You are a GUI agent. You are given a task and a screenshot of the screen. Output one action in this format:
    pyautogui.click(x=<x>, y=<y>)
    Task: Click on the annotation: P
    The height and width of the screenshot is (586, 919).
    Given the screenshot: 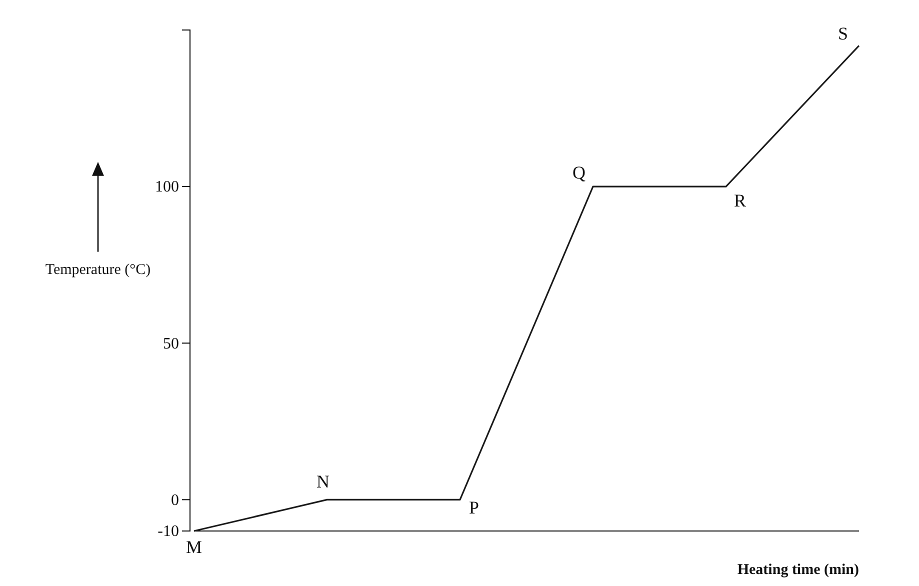 What is the action you would take?
    pyautogui.click(x=474, y=508)
    